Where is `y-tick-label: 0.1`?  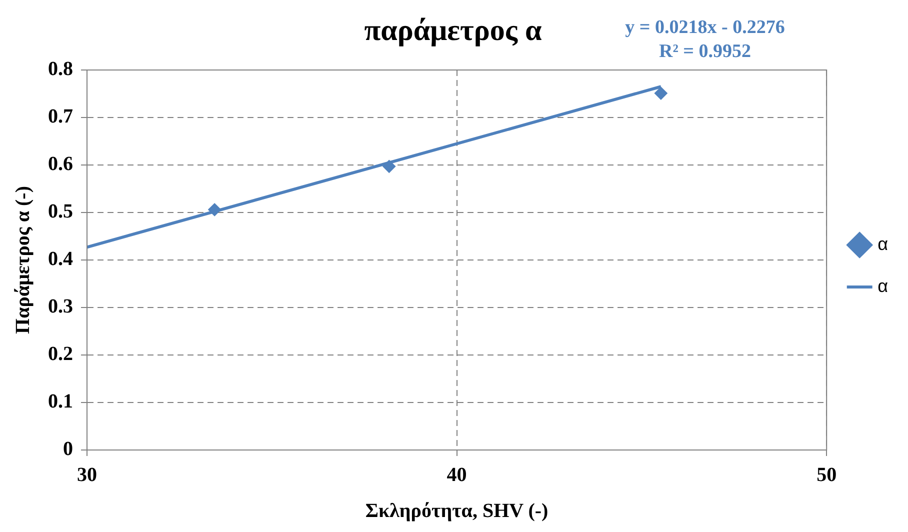 y-tick-label: 0.1 is located at coordinates (60, 401).